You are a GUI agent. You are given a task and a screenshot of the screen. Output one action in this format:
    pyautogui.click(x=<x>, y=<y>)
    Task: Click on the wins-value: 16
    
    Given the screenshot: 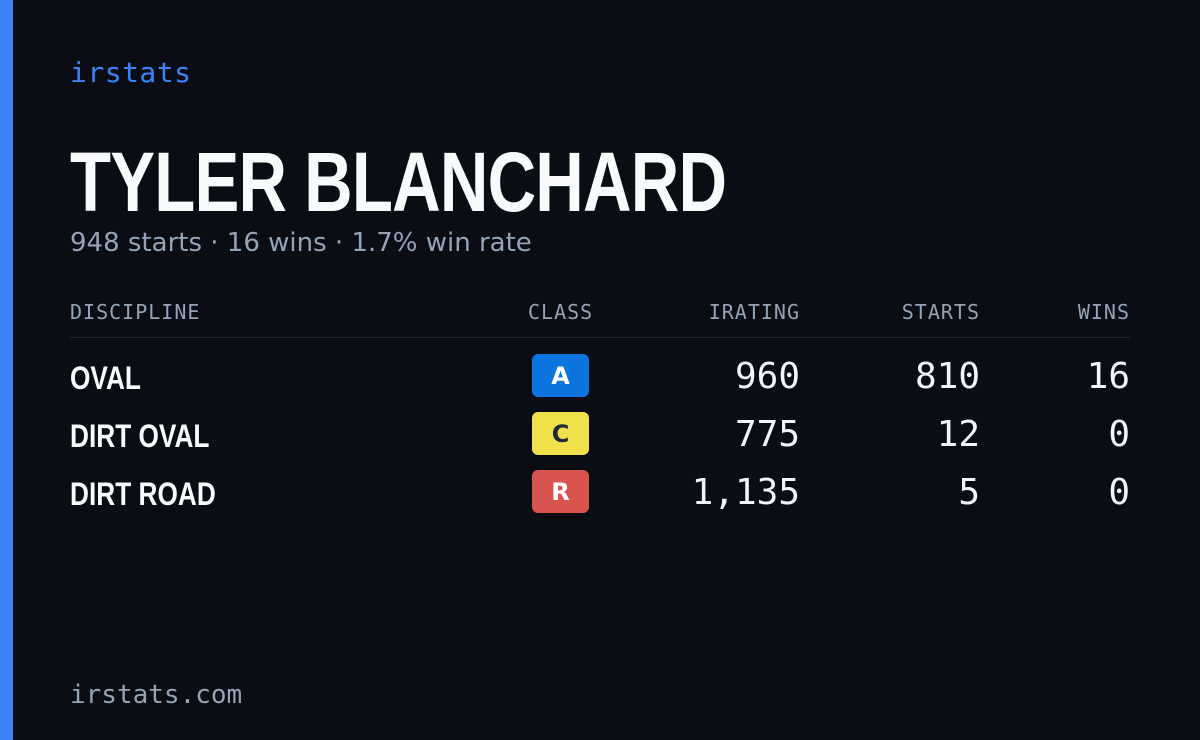 What is the action you would take?
    pyautogui.click(x=1108, y=376)
    